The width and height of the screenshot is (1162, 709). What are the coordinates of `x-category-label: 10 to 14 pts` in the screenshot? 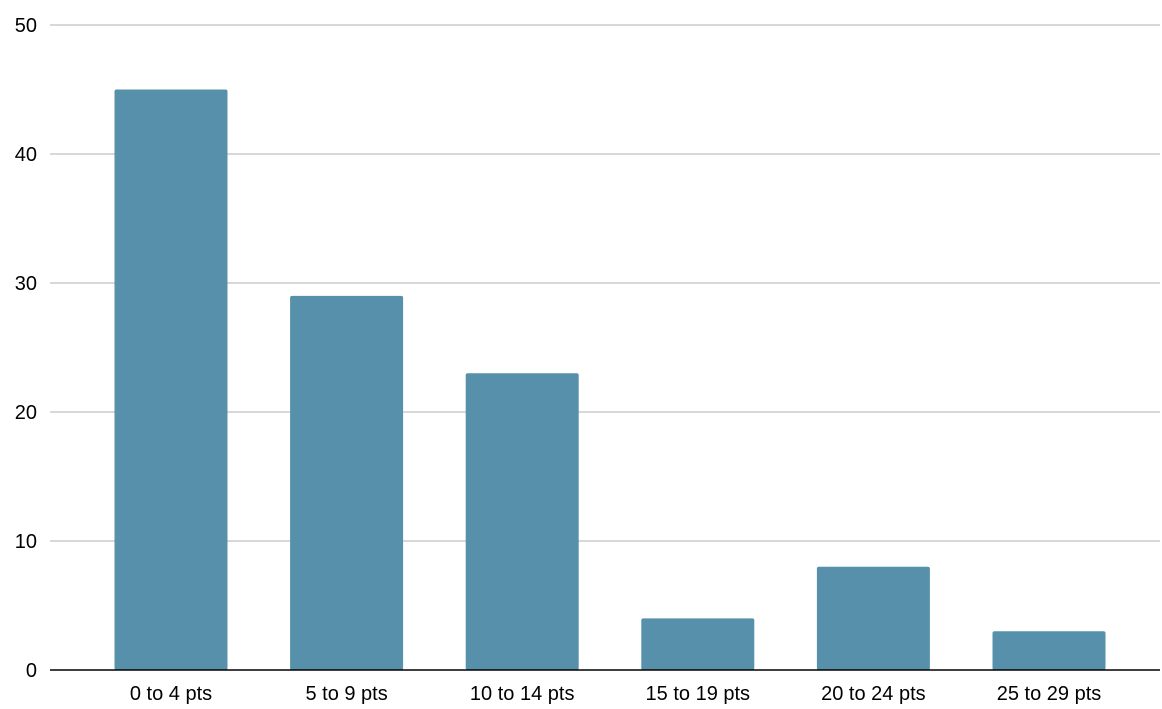 It's located at (522, 694).